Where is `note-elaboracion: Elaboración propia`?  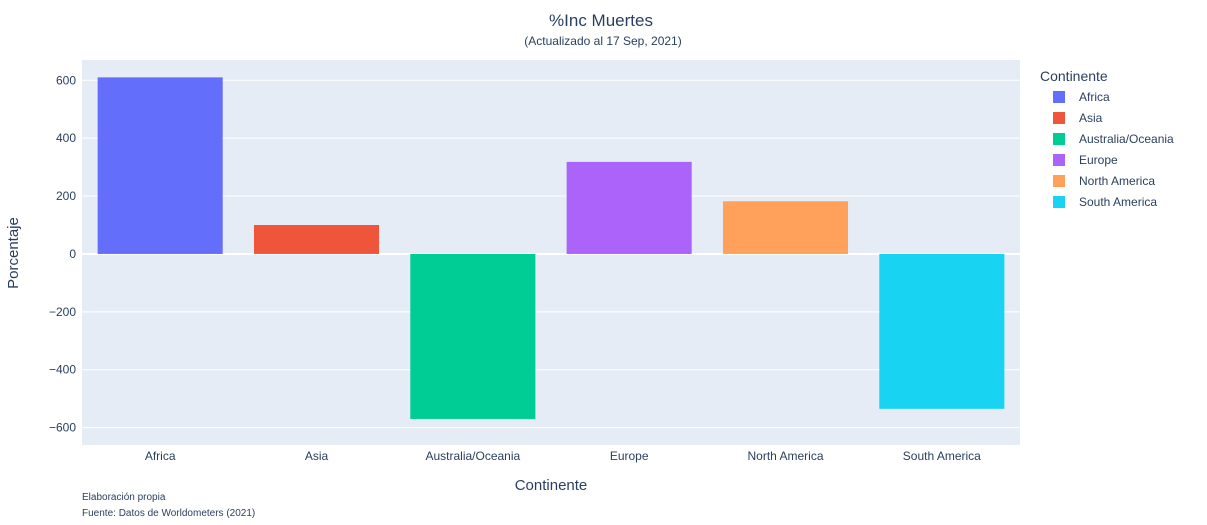 note-elaboracion: Elaboración propia is located at coordinates (124, 497).